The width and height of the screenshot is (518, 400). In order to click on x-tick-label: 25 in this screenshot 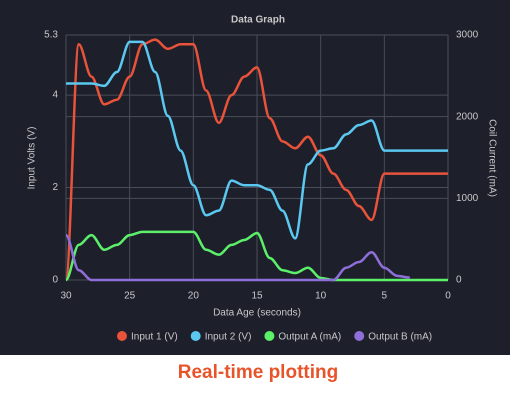, I will do `click(130, 296)`.